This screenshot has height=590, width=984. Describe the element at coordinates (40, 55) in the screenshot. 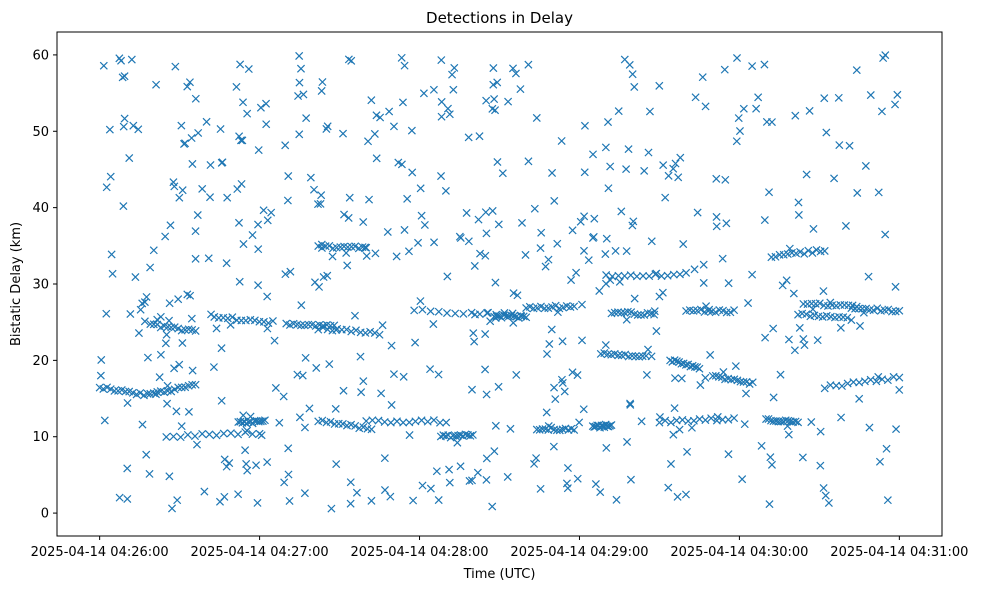

I see `y-tick-label: 60` at that location.